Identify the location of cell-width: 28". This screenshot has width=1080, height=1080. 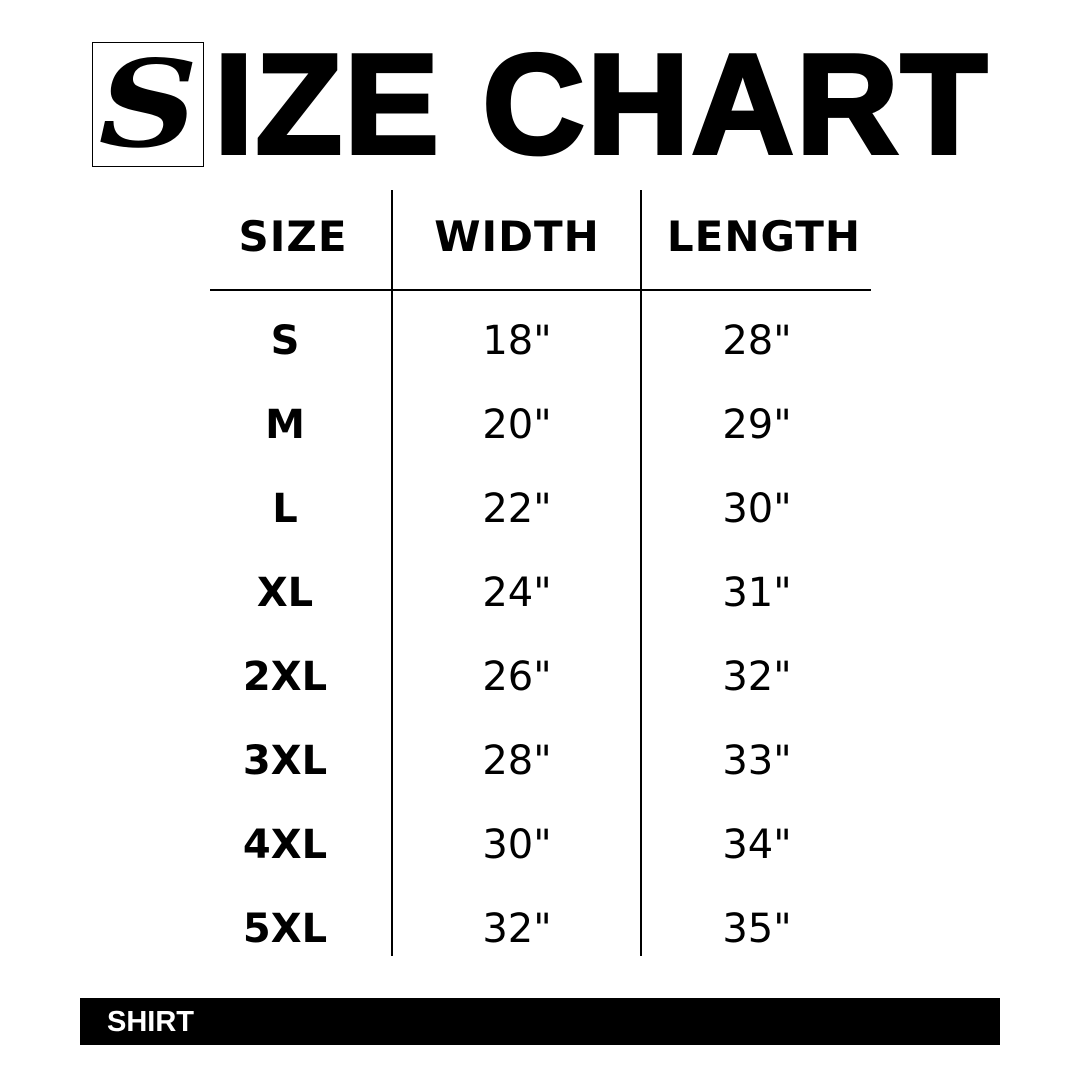
(517, 761).